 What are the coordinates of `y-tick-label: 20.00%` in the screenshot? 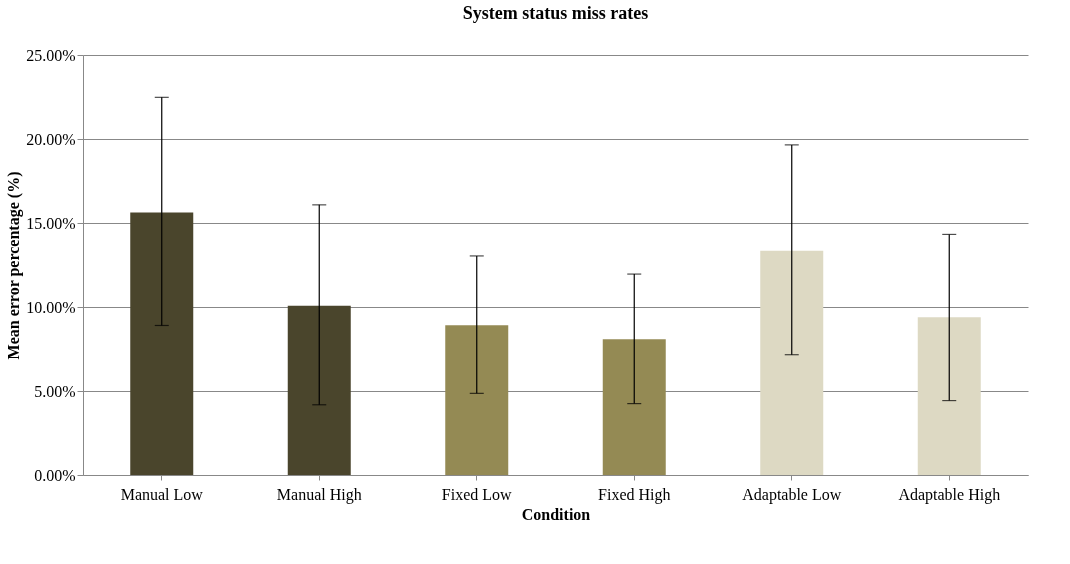 It's located at (51, 139).